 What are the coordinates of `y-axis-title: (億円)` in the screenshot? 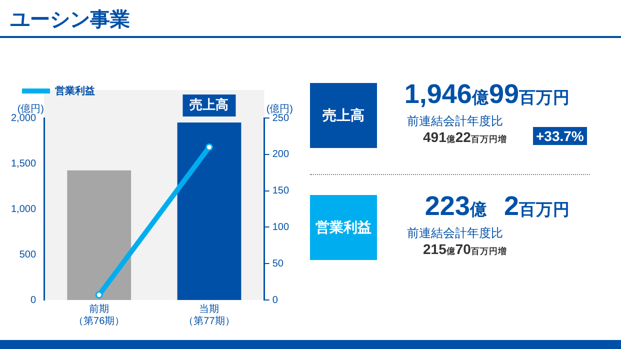 It's located at (30, 108).